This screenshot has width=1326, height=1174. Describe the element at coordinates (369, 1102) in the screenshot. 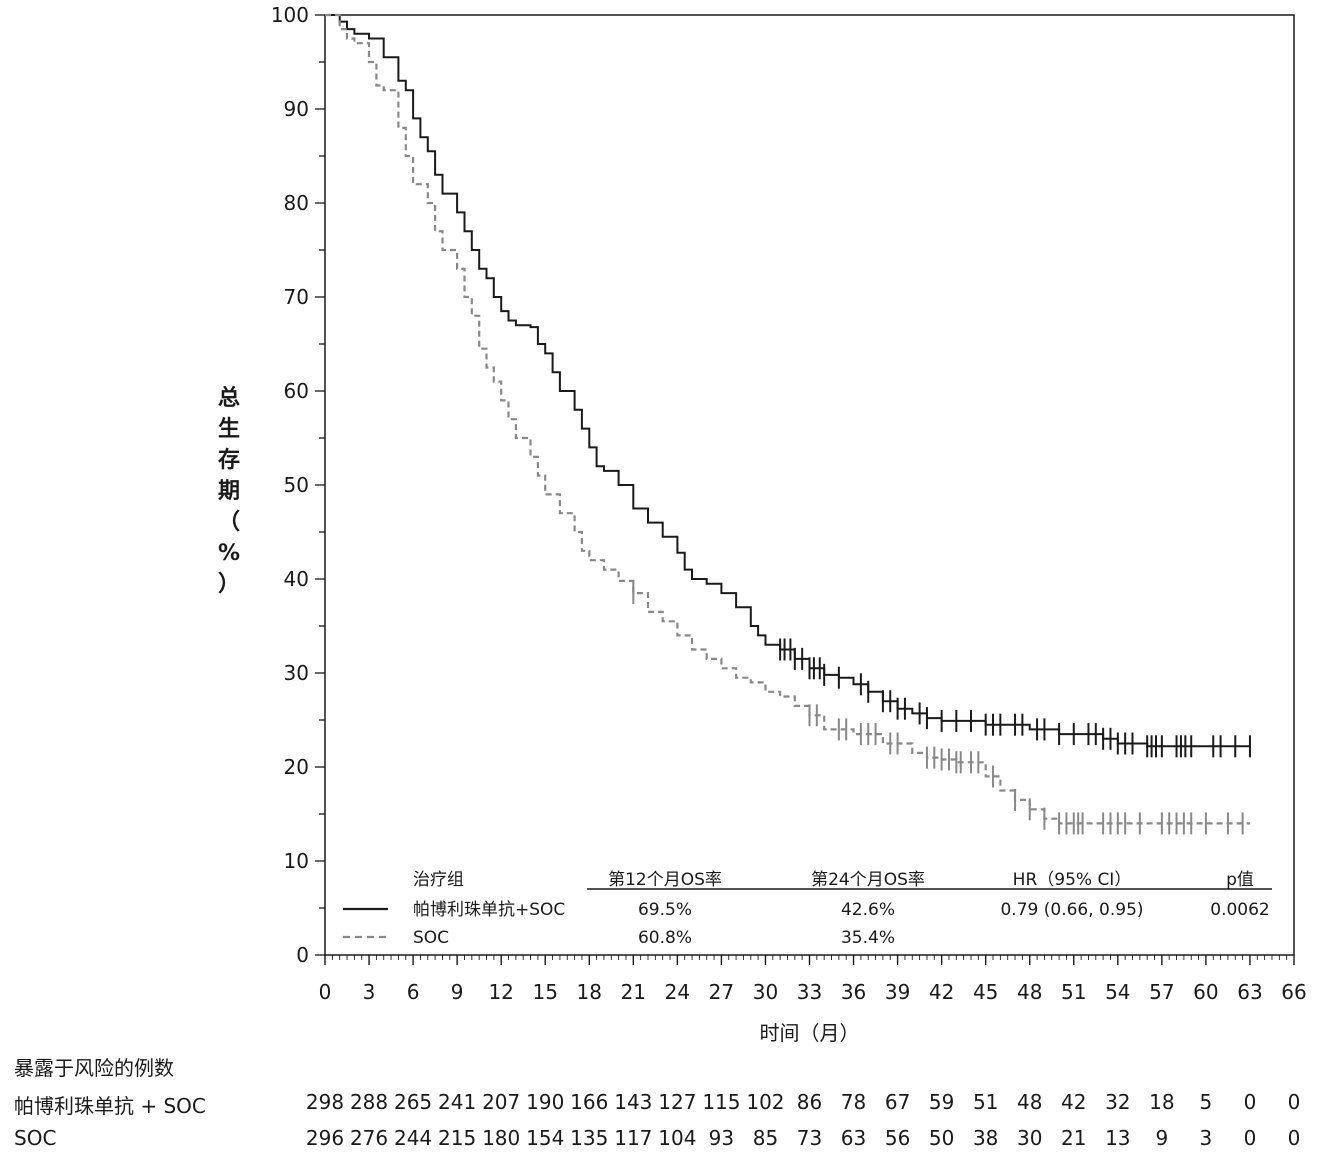

I see `risk-cell: 288` at that location.